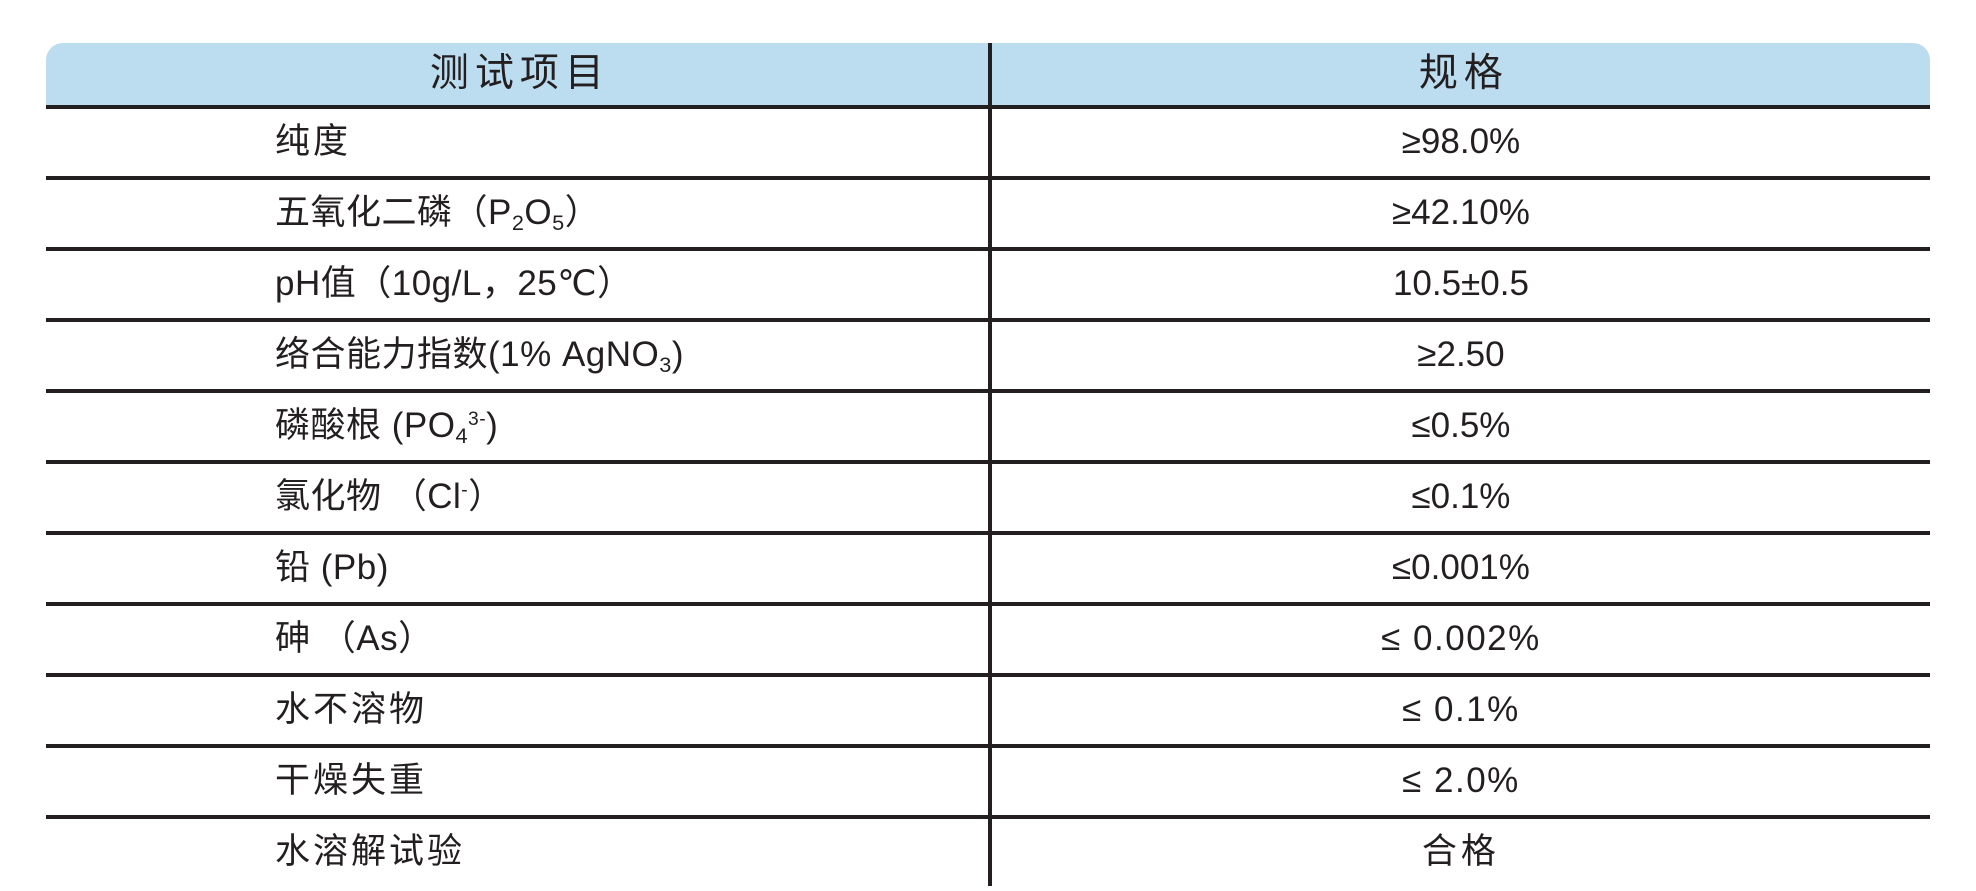  What do you see at coordinates (1463, 73) in the screenshot?
I see `column-header-specification-label: 规格` at bounding box center [1463, 73].